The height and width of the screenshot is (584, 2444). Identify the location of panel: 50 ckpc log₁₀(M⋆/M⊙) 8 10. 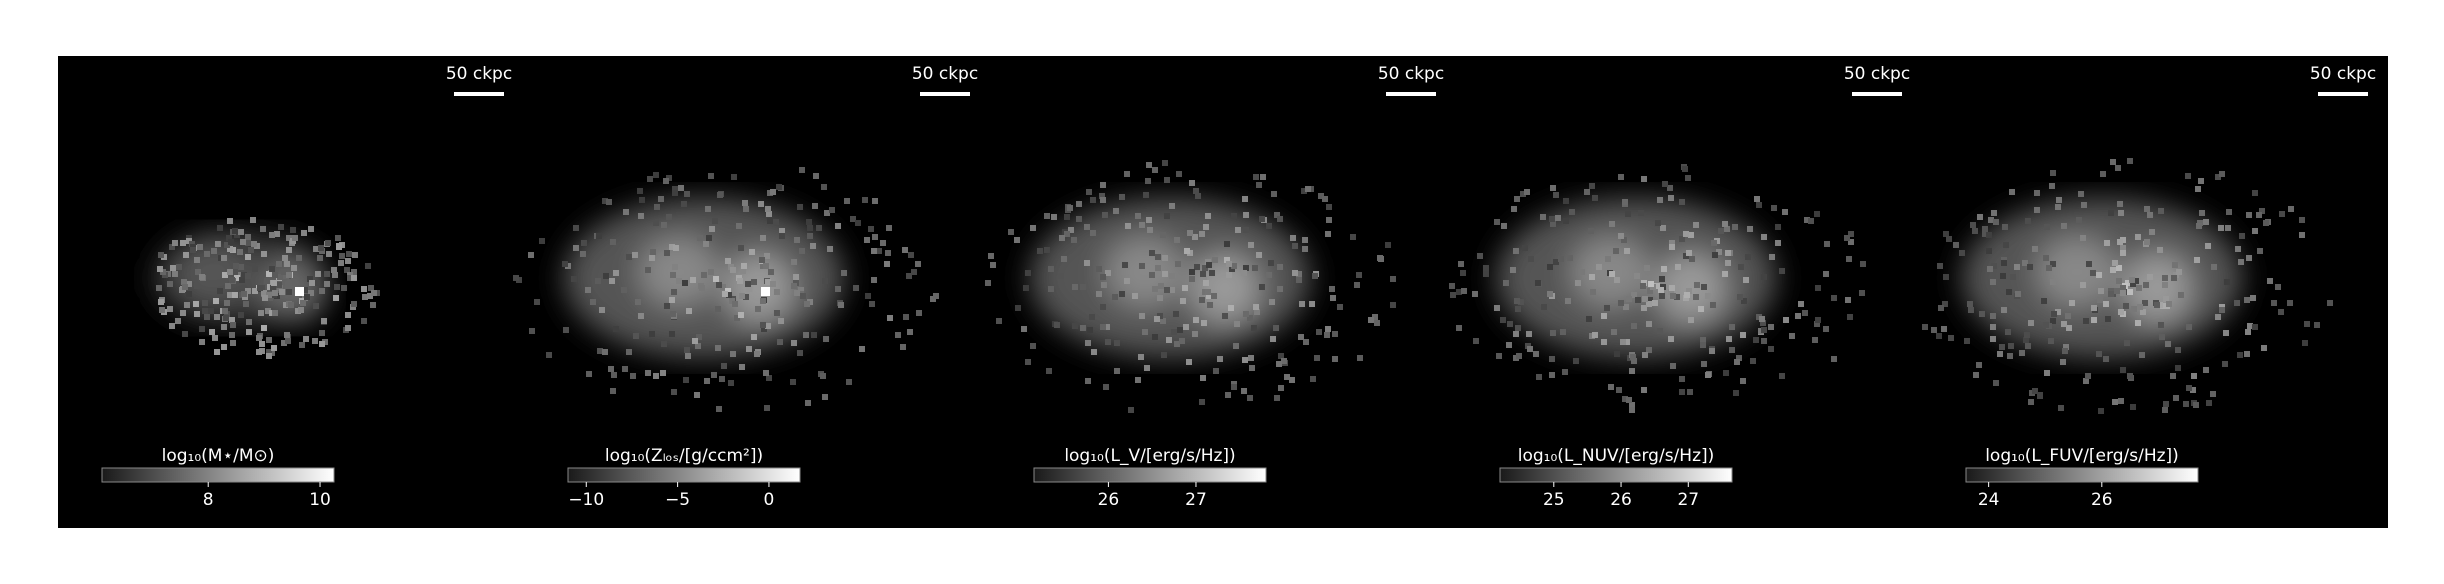
(306, 287).